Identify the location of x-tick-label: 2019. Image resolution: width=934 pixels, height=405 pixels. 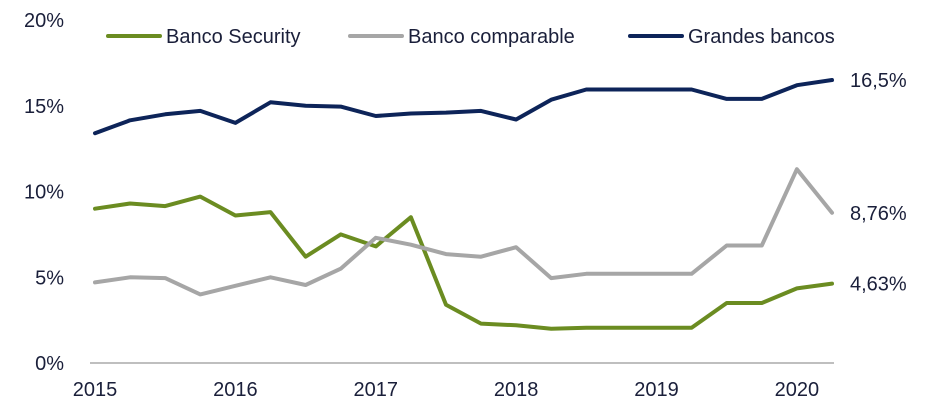
(656, 390).